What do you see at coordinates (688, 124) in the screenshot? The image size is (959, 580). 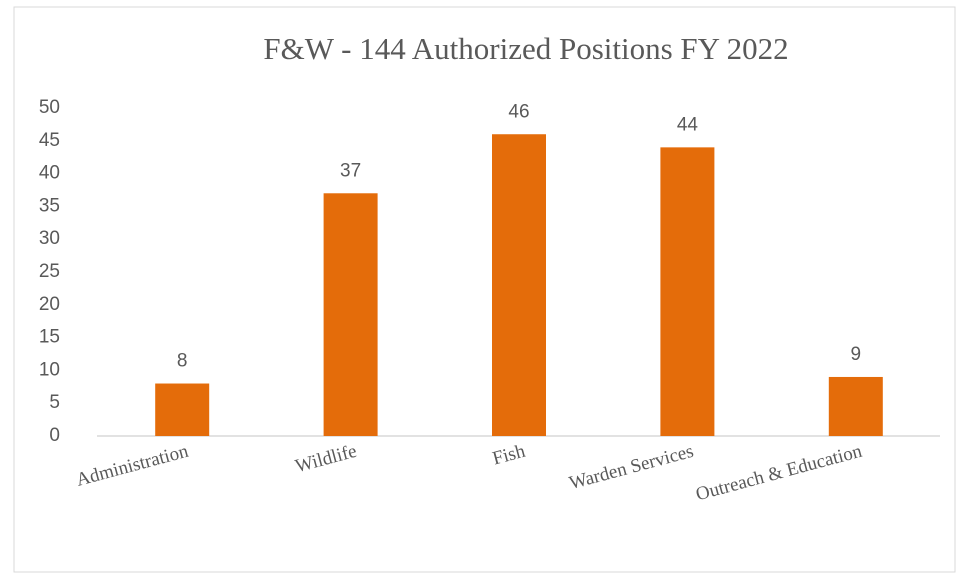 I see `data-label: 44` at bounding box center [688, 124].